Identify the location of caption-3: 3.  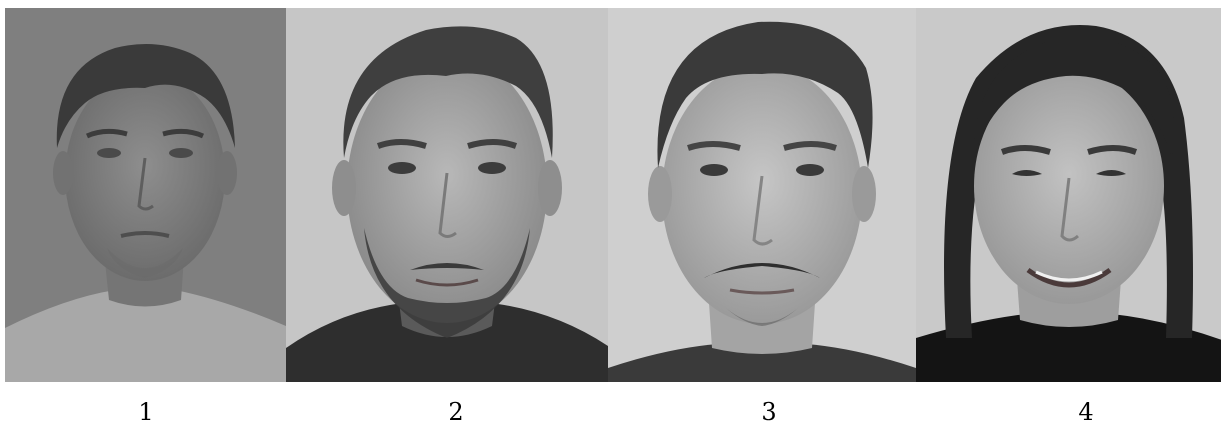
(769, 412).